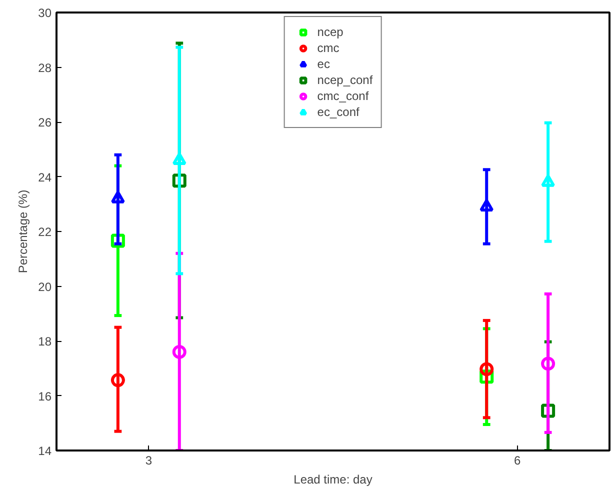 The height and width of the screenshot is (490, 612). Describe the element at coordinates (45, 341) in the screenshot. I see `y-tick-label: 18` at that location.